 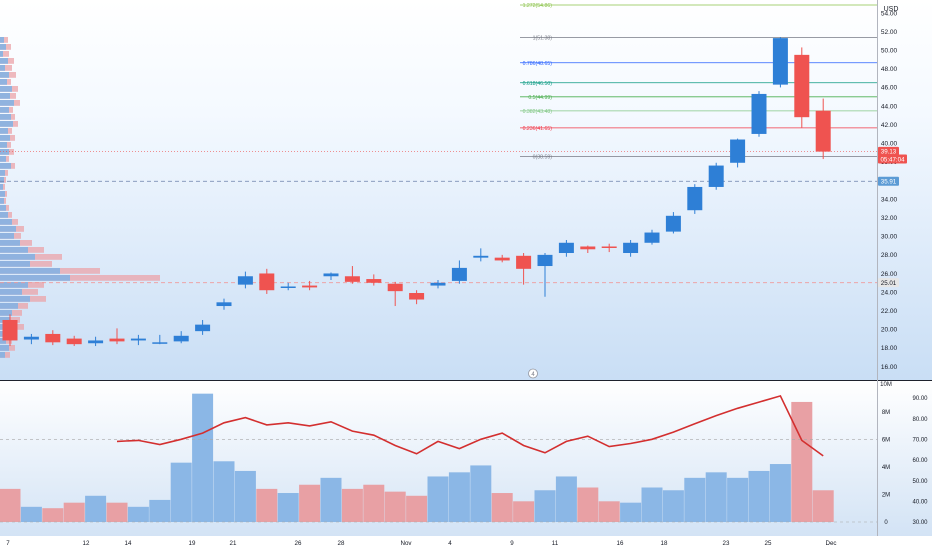 What do you see at coordinates (889, 255) in the screenshot?
I see `price-tick-label: 28.00` at bounding box center [889, 255].